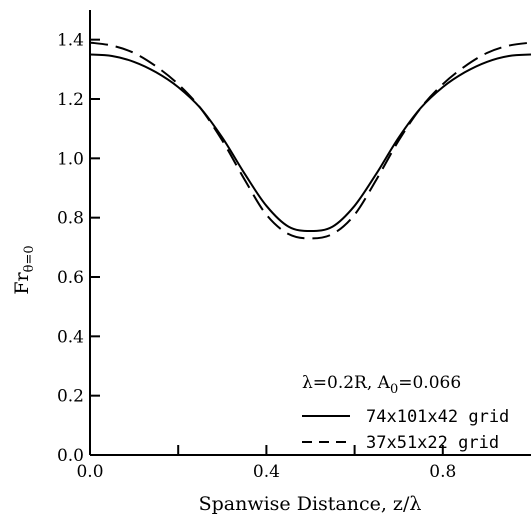  What do you see at coordinates (70, 397) in the screenshot?
I see `y-tick-label: 0.2` at bounding box center [70, 397].